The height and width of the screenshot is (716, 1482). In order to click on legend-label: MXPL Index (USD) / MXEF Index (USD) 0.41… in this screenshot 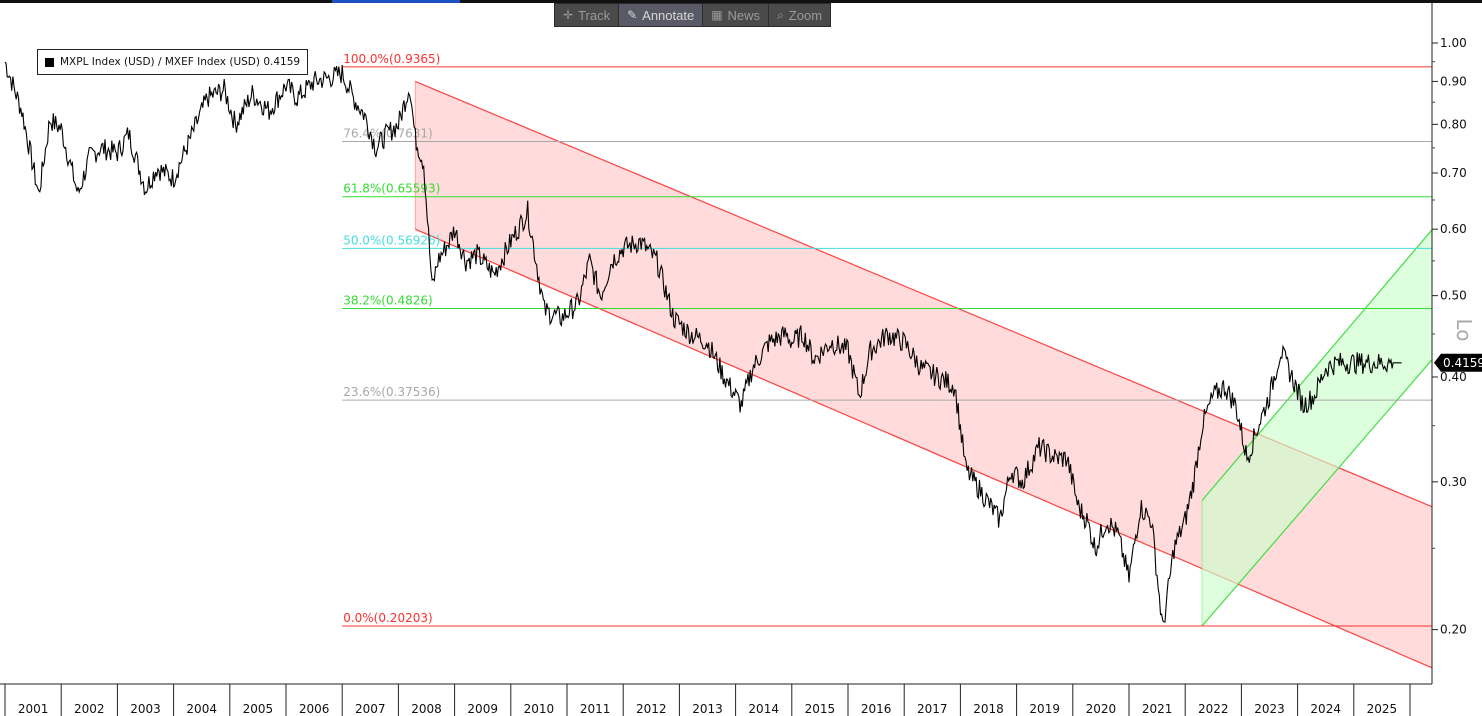, I will do `click(180, 62)`.